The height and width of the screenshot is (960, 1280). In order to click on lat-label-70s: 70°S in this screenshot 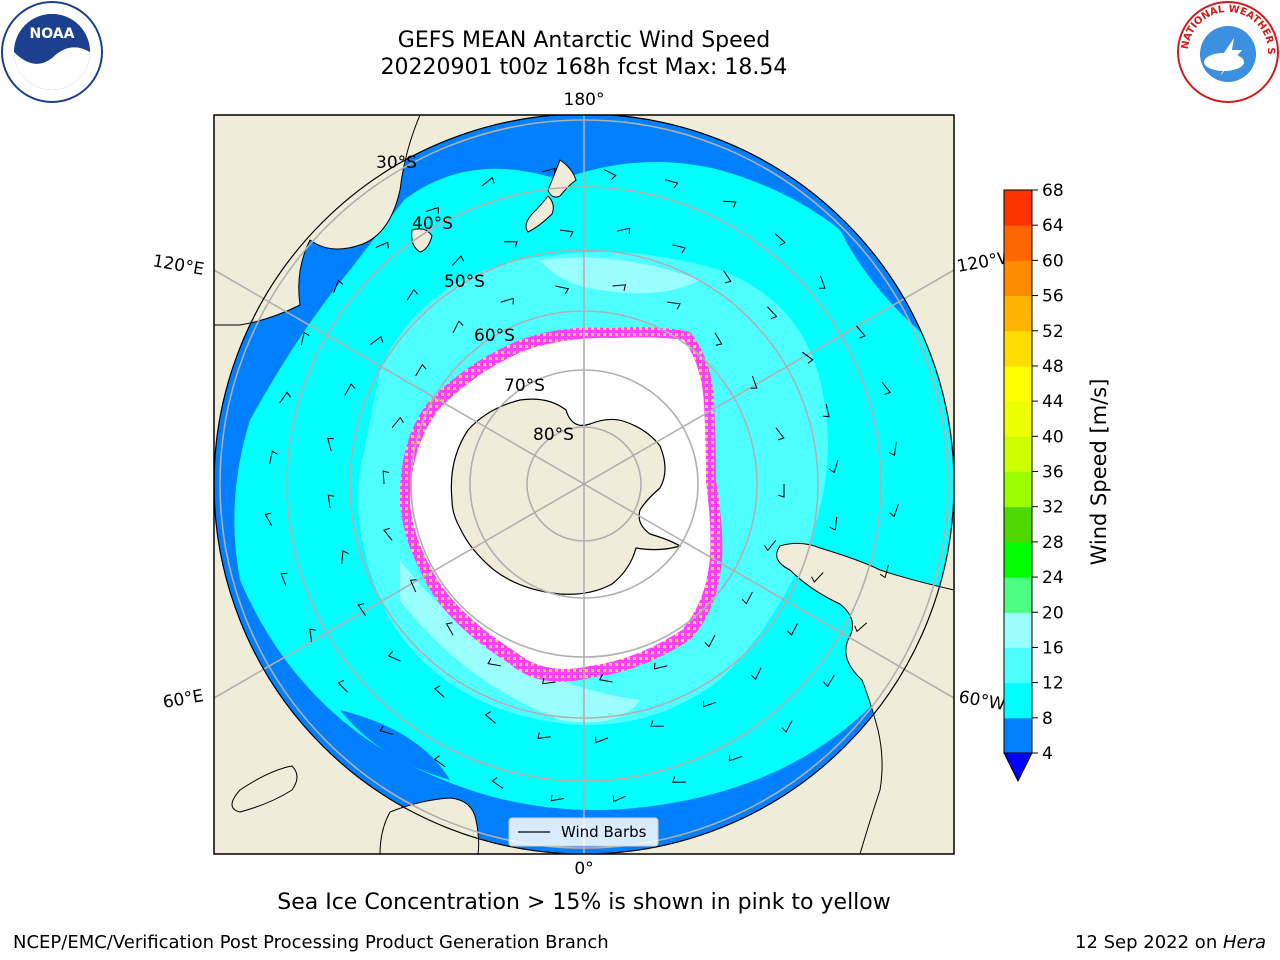, I will do `click(524, 386)`.